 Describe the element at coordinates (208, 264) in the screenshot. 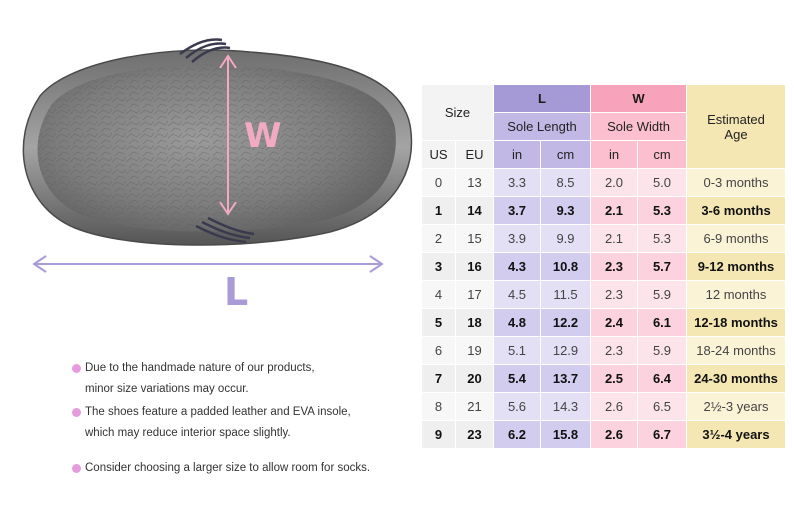

I see `length-arrow` at that location.